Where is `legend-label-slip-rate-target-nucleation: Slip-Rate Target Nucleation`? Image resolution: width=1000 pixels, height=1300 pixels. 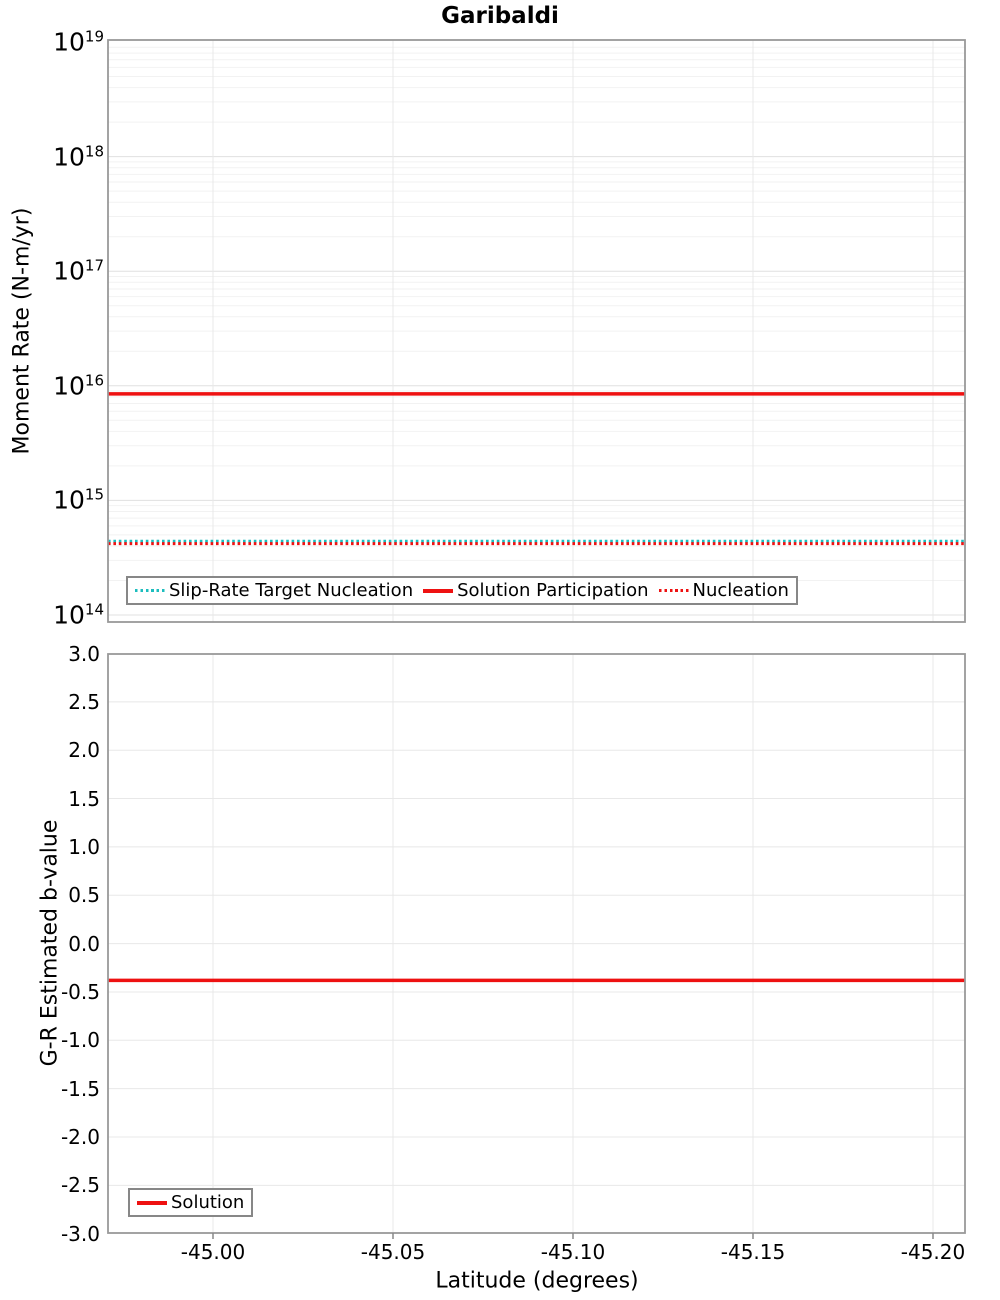
legend-label-slip-rate-target-nucleation: Slip-Rate Target Nucleation is located at coordinates (291, 590).